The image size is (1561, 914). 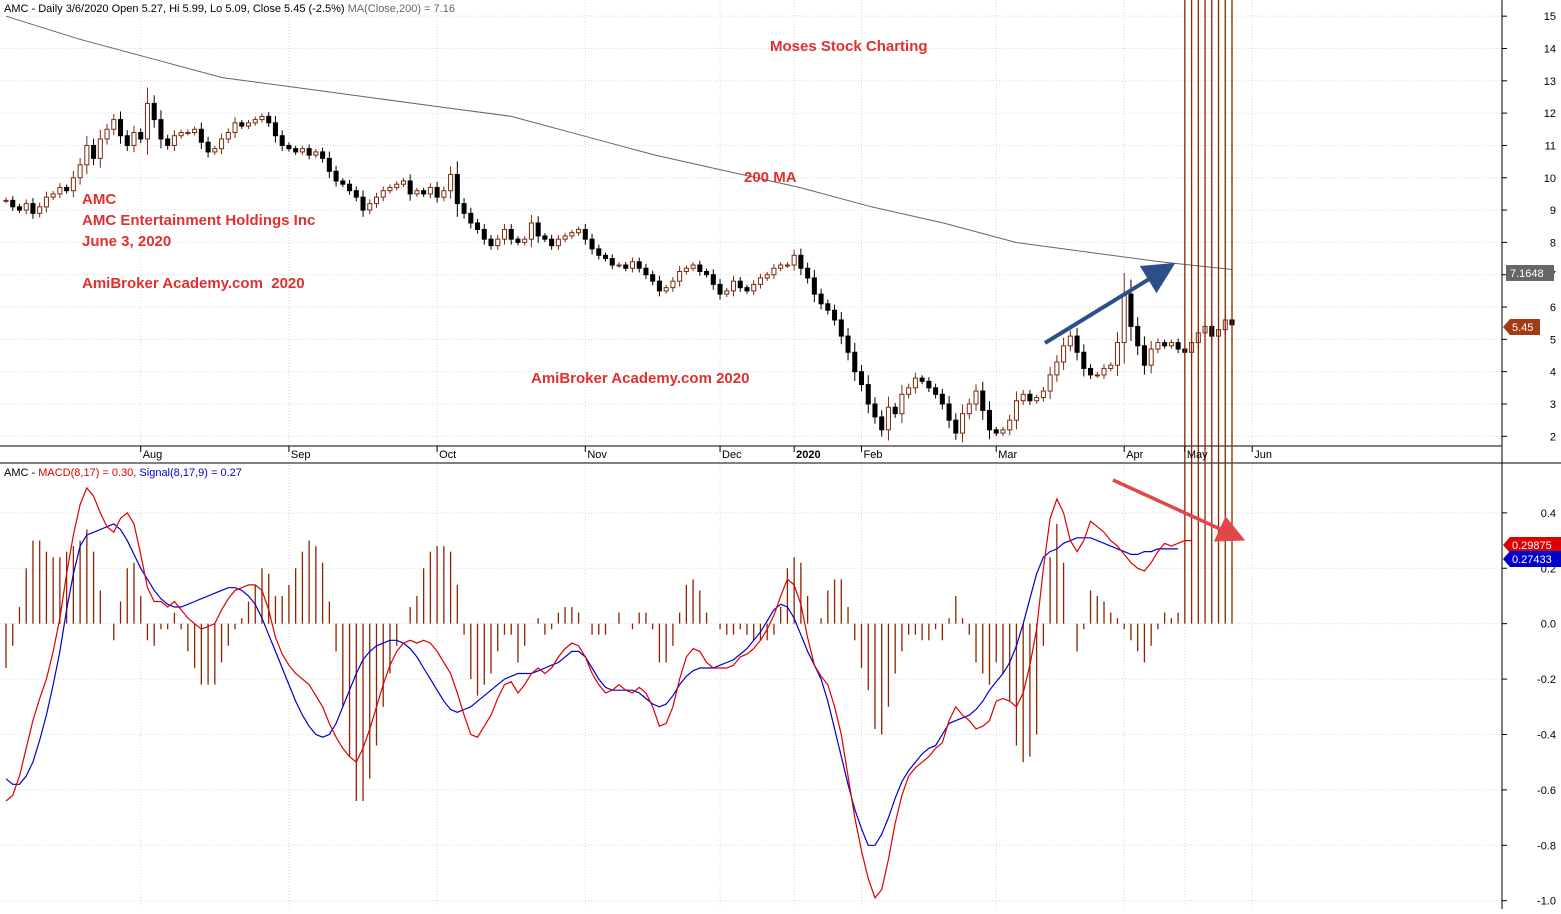 What do you see at coordinates (597, 455) in the screenshot?
I see `month-tick-label: Nov` at bounding box center [597, 455].